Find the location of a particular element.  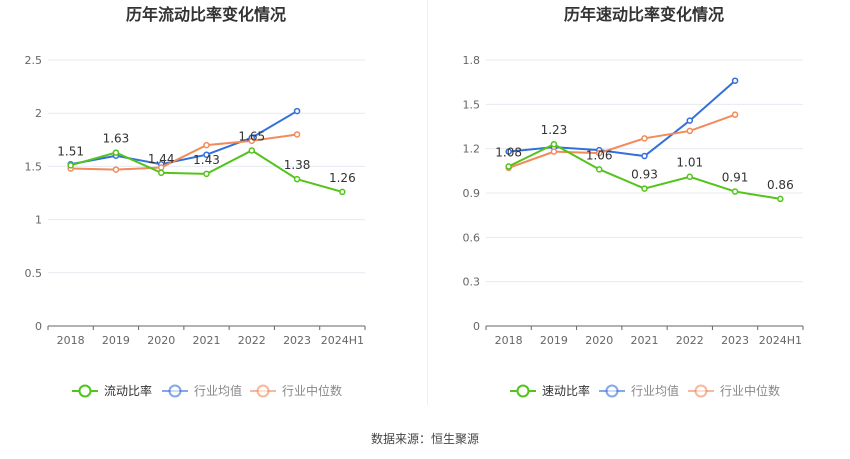

data-label: 1.43 is located at coordinates (206, 160).